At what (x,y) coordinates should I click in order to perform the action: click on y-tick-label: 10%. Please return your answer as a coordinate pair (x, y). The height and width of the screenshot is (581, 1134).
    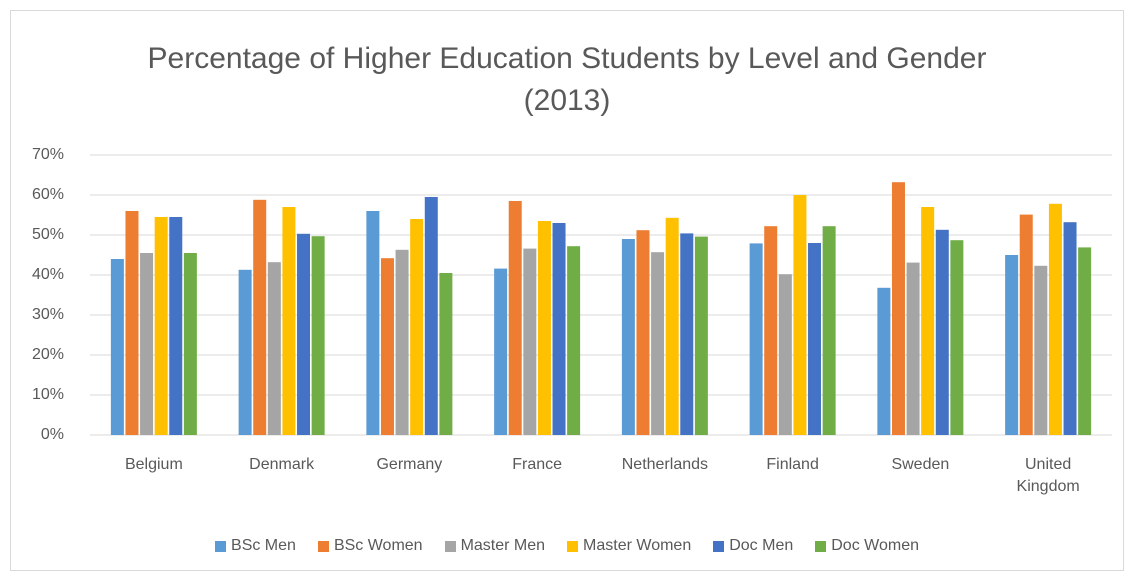
    Looking at the image, I should click on (48, 394).